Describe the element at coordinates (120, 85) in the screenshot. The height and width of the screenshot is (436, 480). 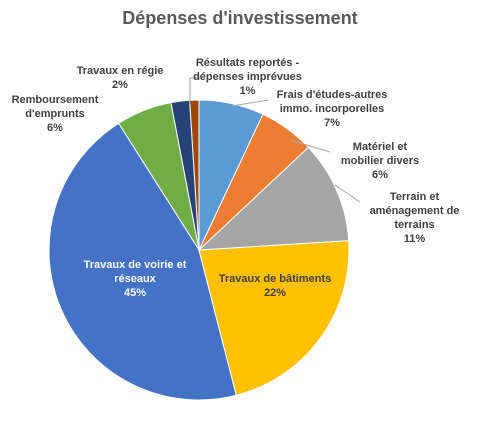
I see `slice-value: 2%` at that location.